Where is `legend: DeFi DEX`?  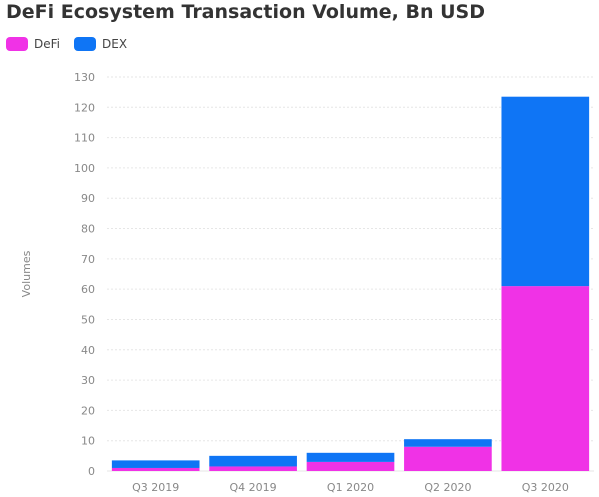 legend: DeFi DEX is located at coordinates (73, 44).